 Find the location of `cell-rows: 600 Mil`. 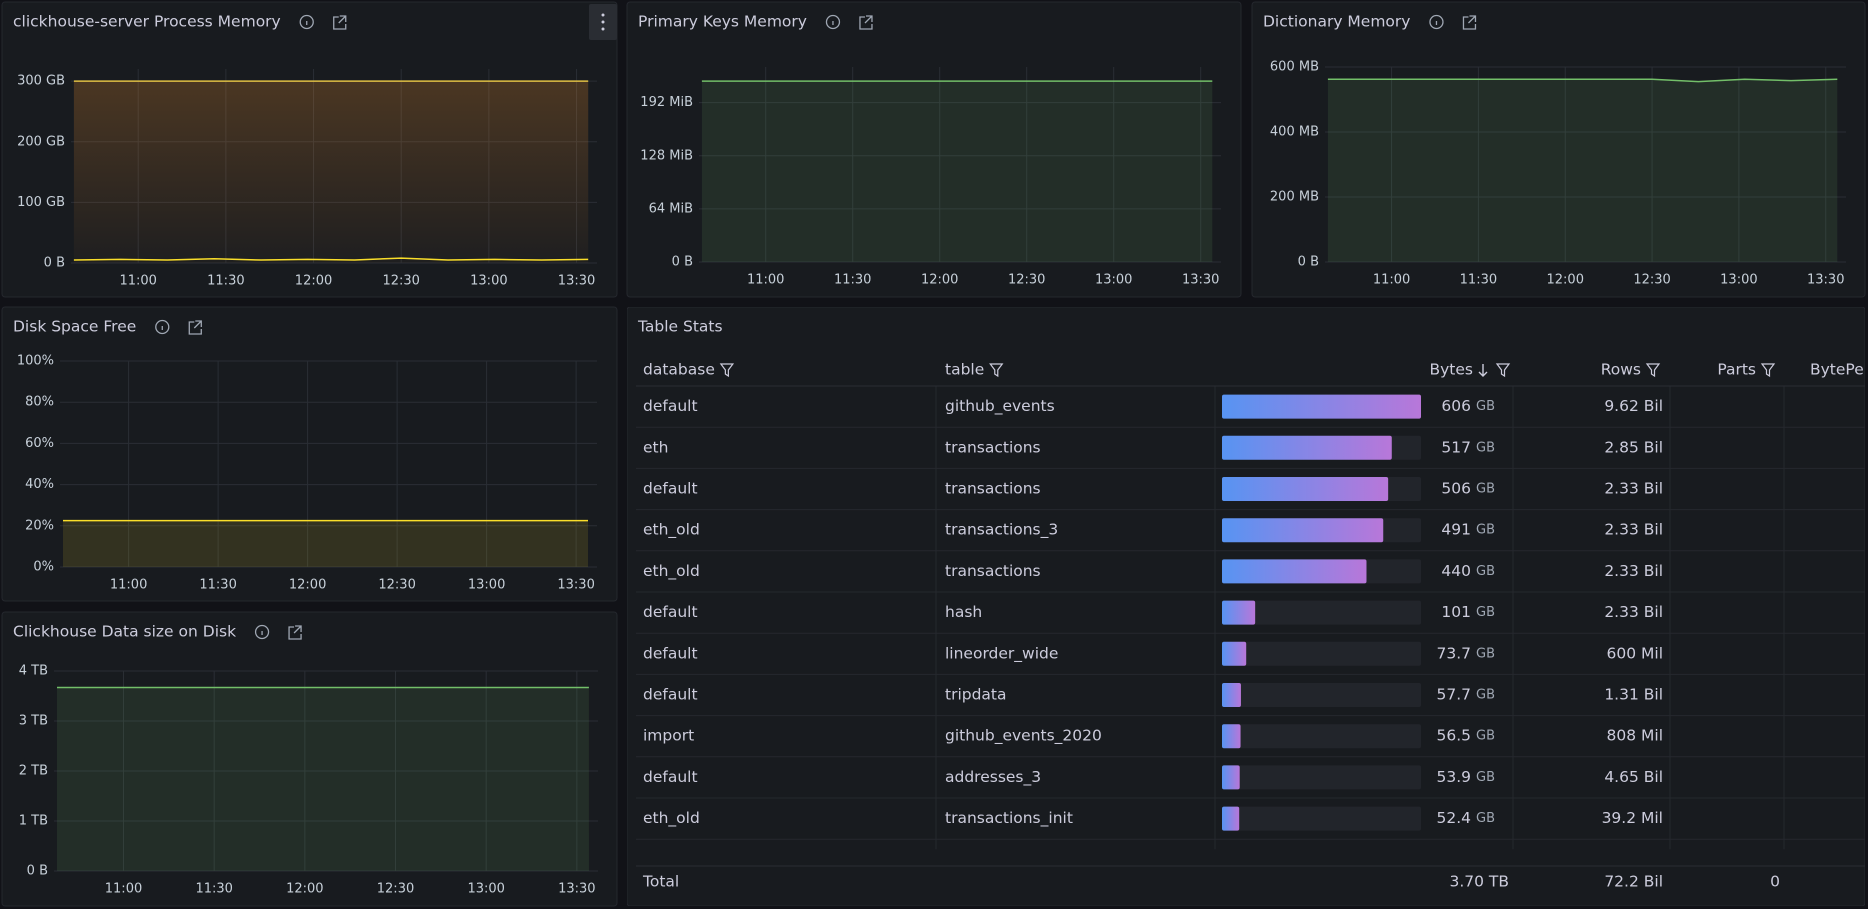

cell-rows: 600 Mil is located at coordinates (1635, 653).